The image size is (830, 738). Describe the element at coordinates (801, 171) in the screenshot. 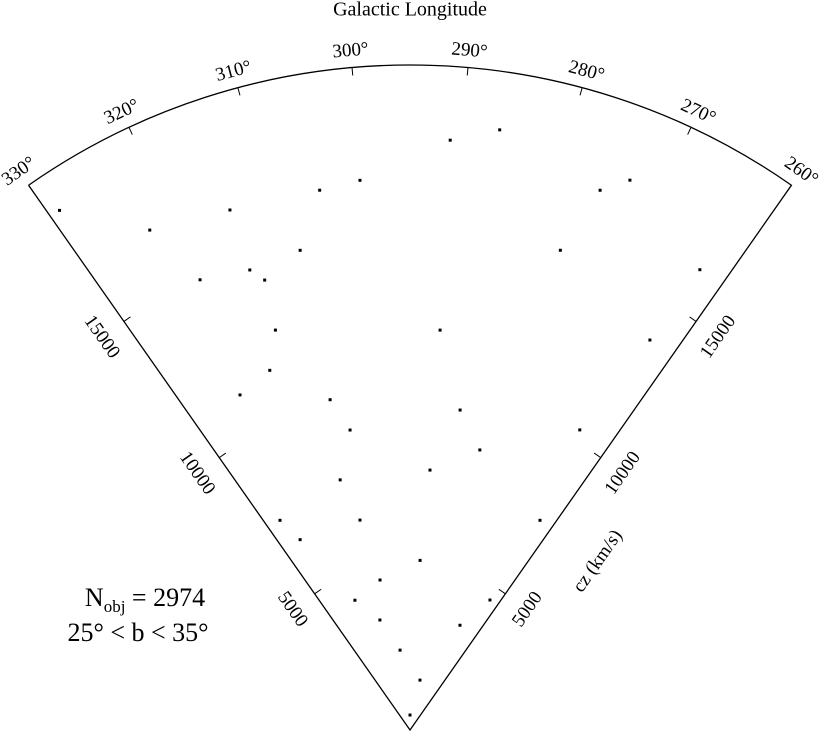

I see `x-tick-label: 260°` at that location.